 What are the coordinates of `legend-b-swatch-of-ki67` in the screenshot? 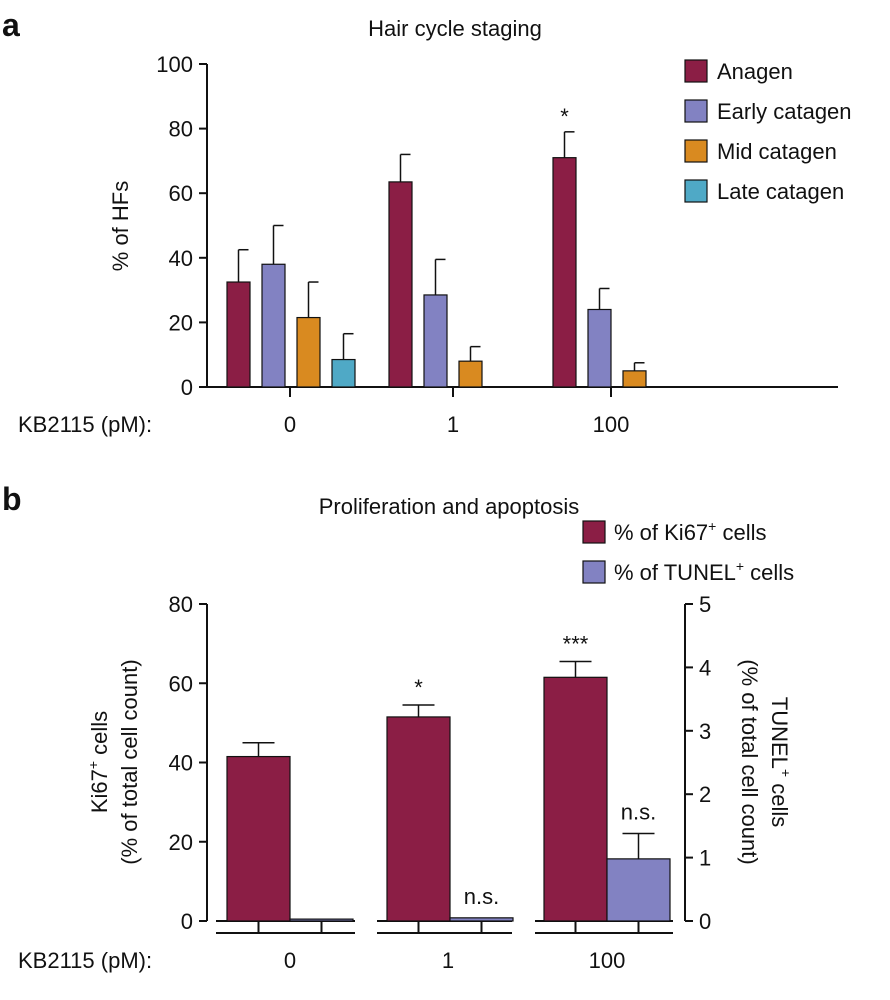 It's located at (594, 532).